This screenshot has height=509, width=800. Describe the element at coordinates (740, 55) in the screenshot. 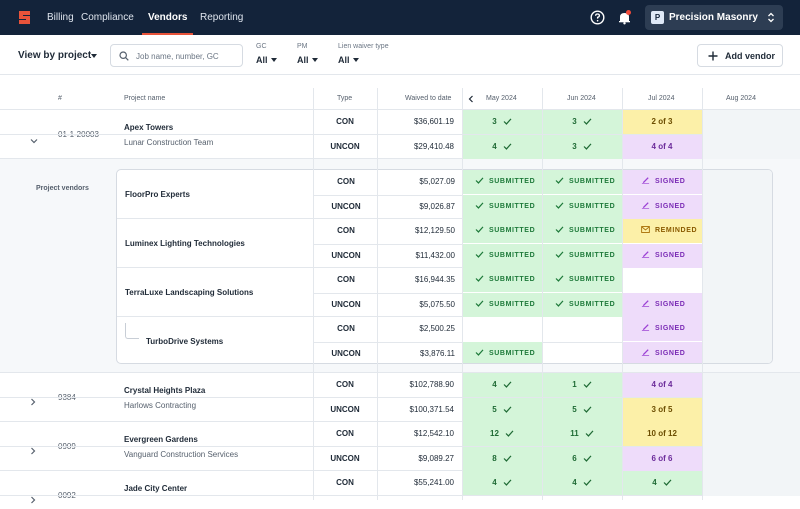

I see `add-vendor-button: Add vendor` at that location.